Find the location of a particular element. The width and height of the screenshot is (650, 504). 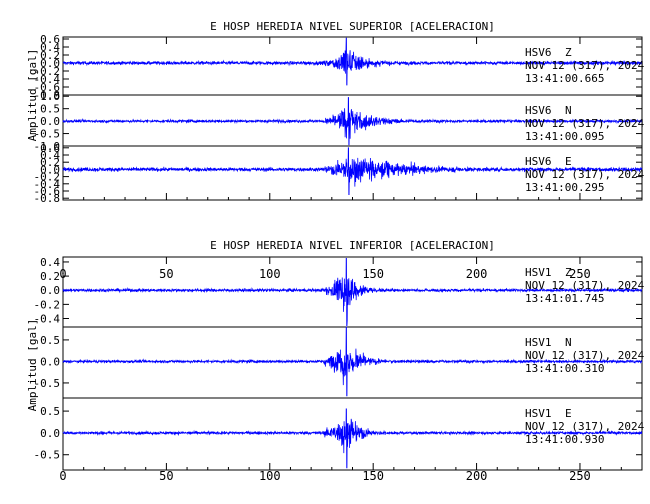

x-tick-label: 0 is located at coordinates (62, 476).